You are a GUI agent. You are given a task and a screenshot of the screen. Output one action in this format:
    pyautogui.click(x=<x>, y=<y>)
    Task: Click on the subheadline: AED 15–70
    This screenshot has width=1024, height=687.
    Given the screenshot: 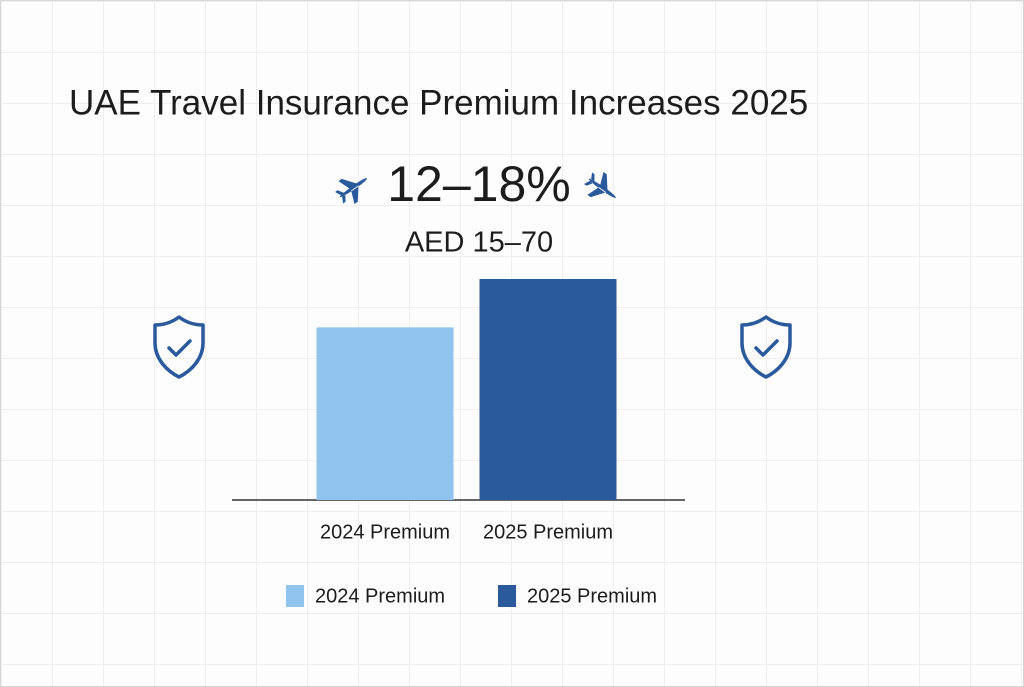 What is the action you would take?
    pyautogui.click(x=479, y=243)
    